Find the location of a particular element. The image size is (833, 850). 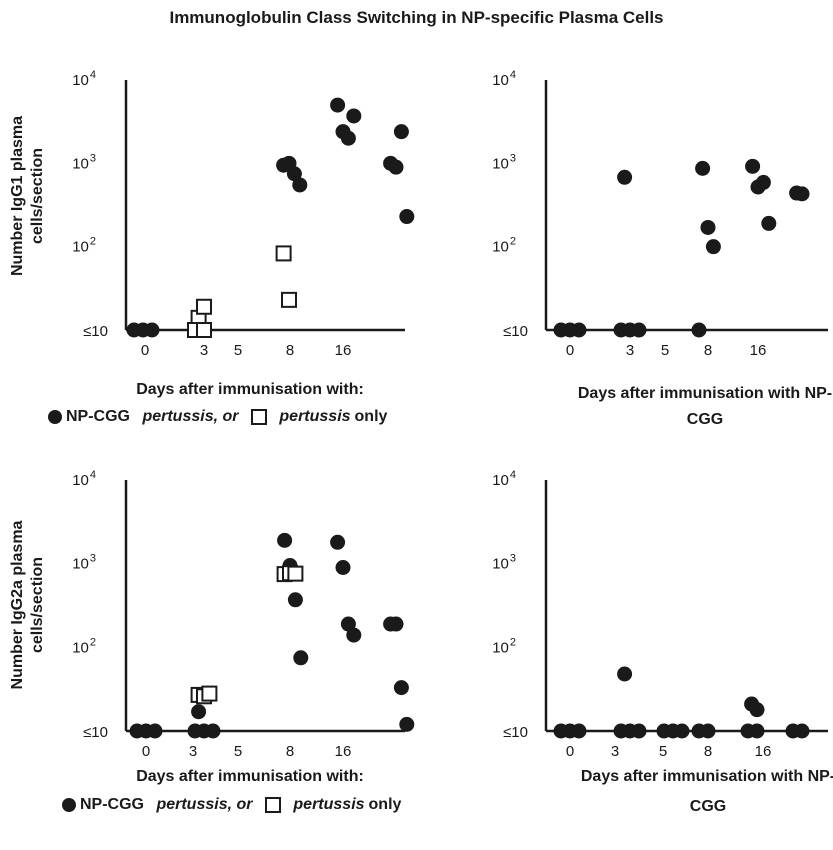

ylabel-top-line1: Number IgG1 plasma is located at coordinates (17, 196).